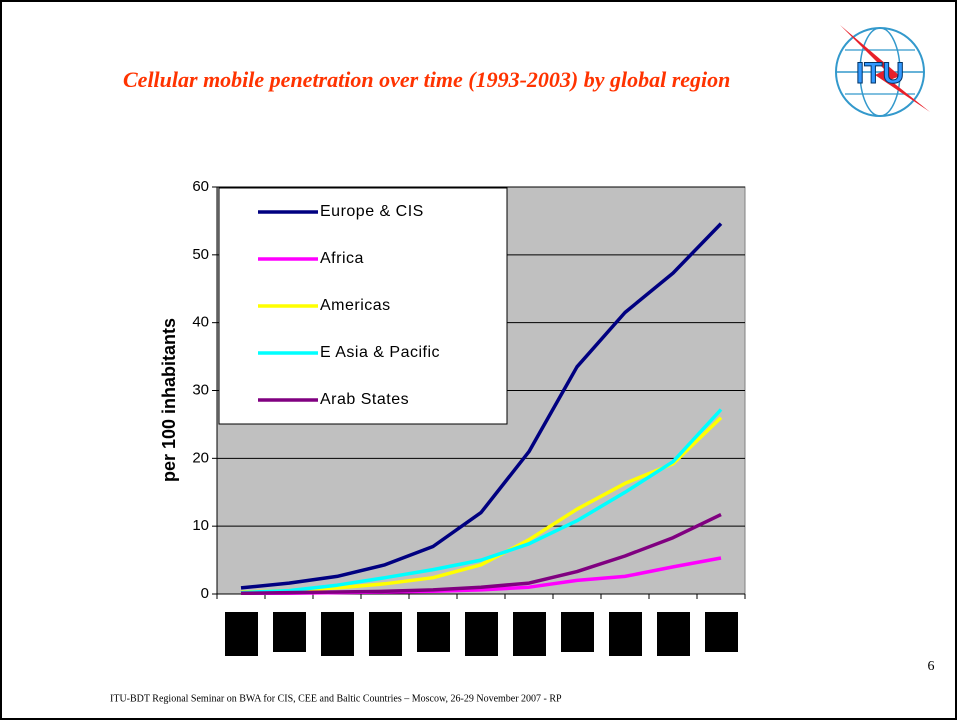  I want to click on y-axis-label: per 100 inhabitants, so click(169, 400).